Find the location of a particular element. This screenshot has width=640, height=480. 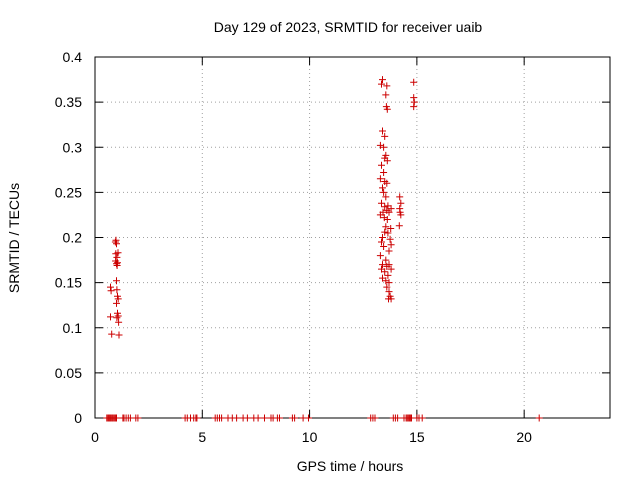

y-axis-label: SRMTID / TECUs is located at coordinates (14, 238).